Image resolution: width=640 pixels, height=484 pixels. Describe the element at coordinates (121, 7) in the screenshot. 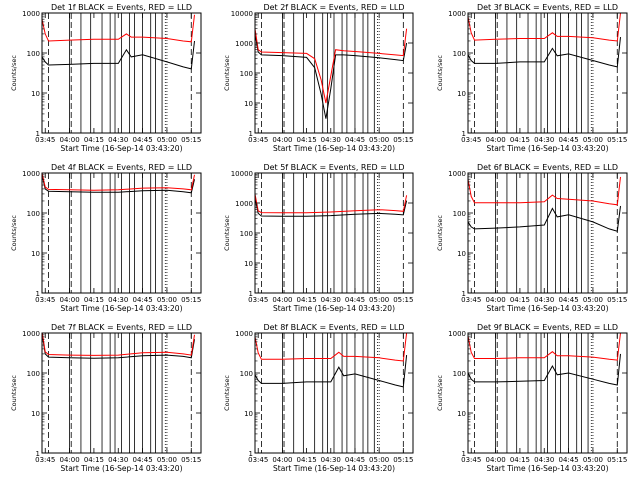

I see `panel-title: Det 1f BLACK = Events, RED = LLD` at that location.